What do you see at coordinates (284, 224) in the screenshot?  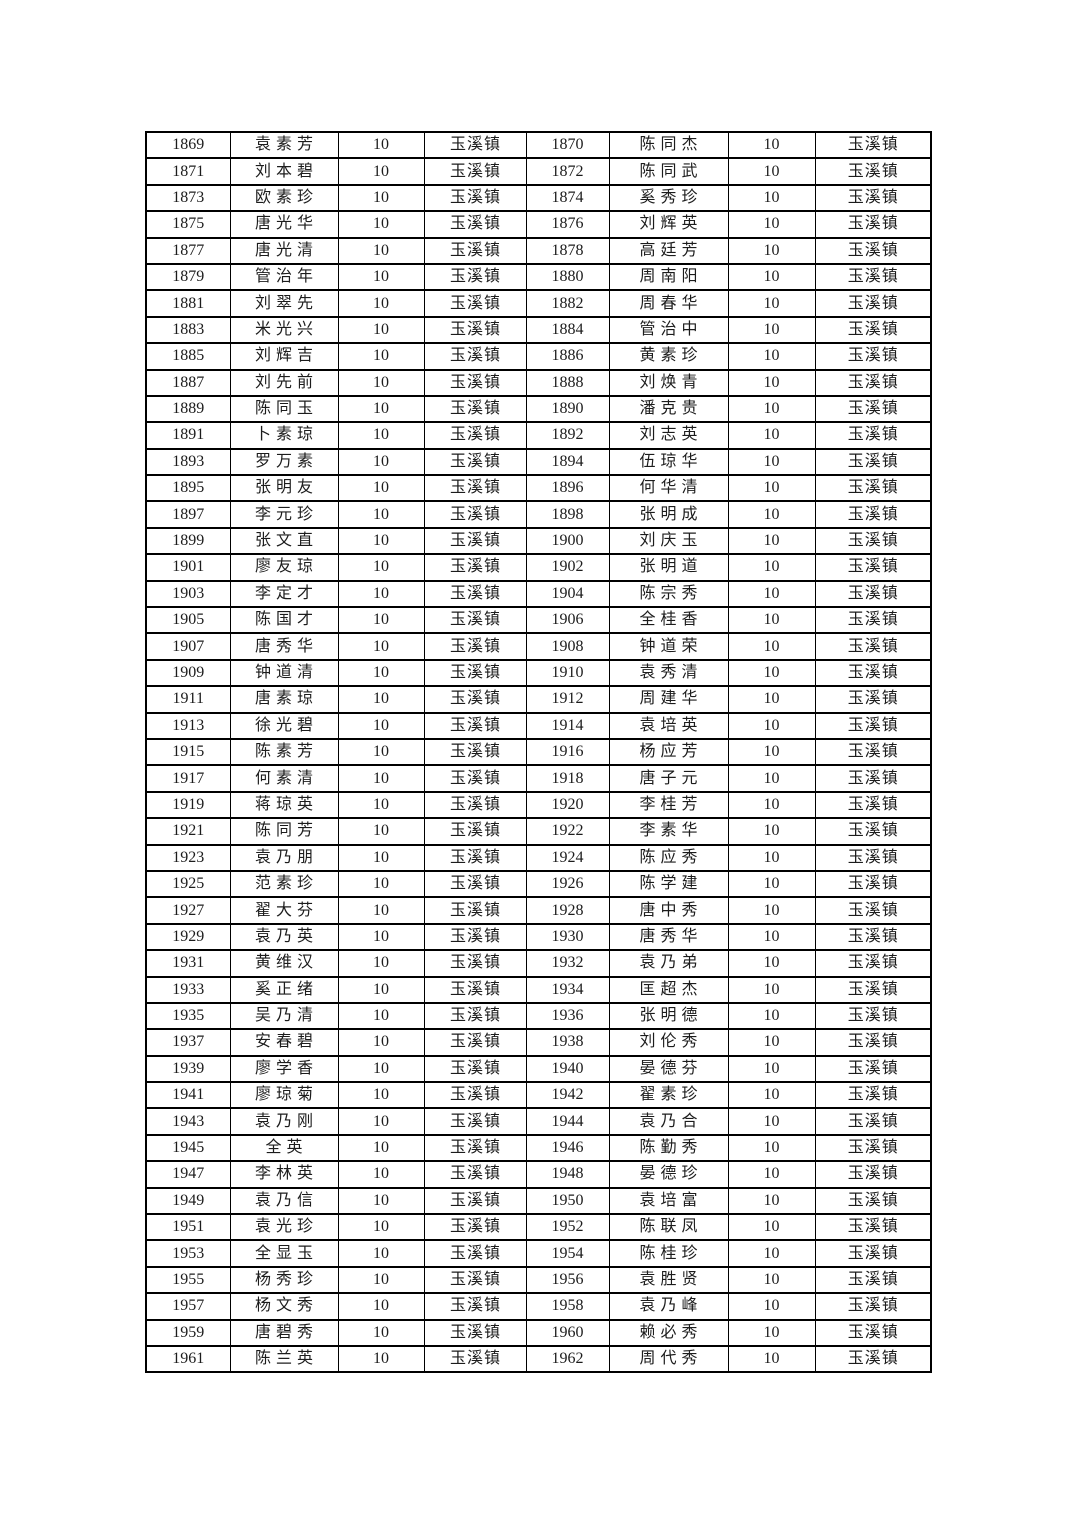 I see `name-cell: 唐光华` at bounding box center [284, 224].